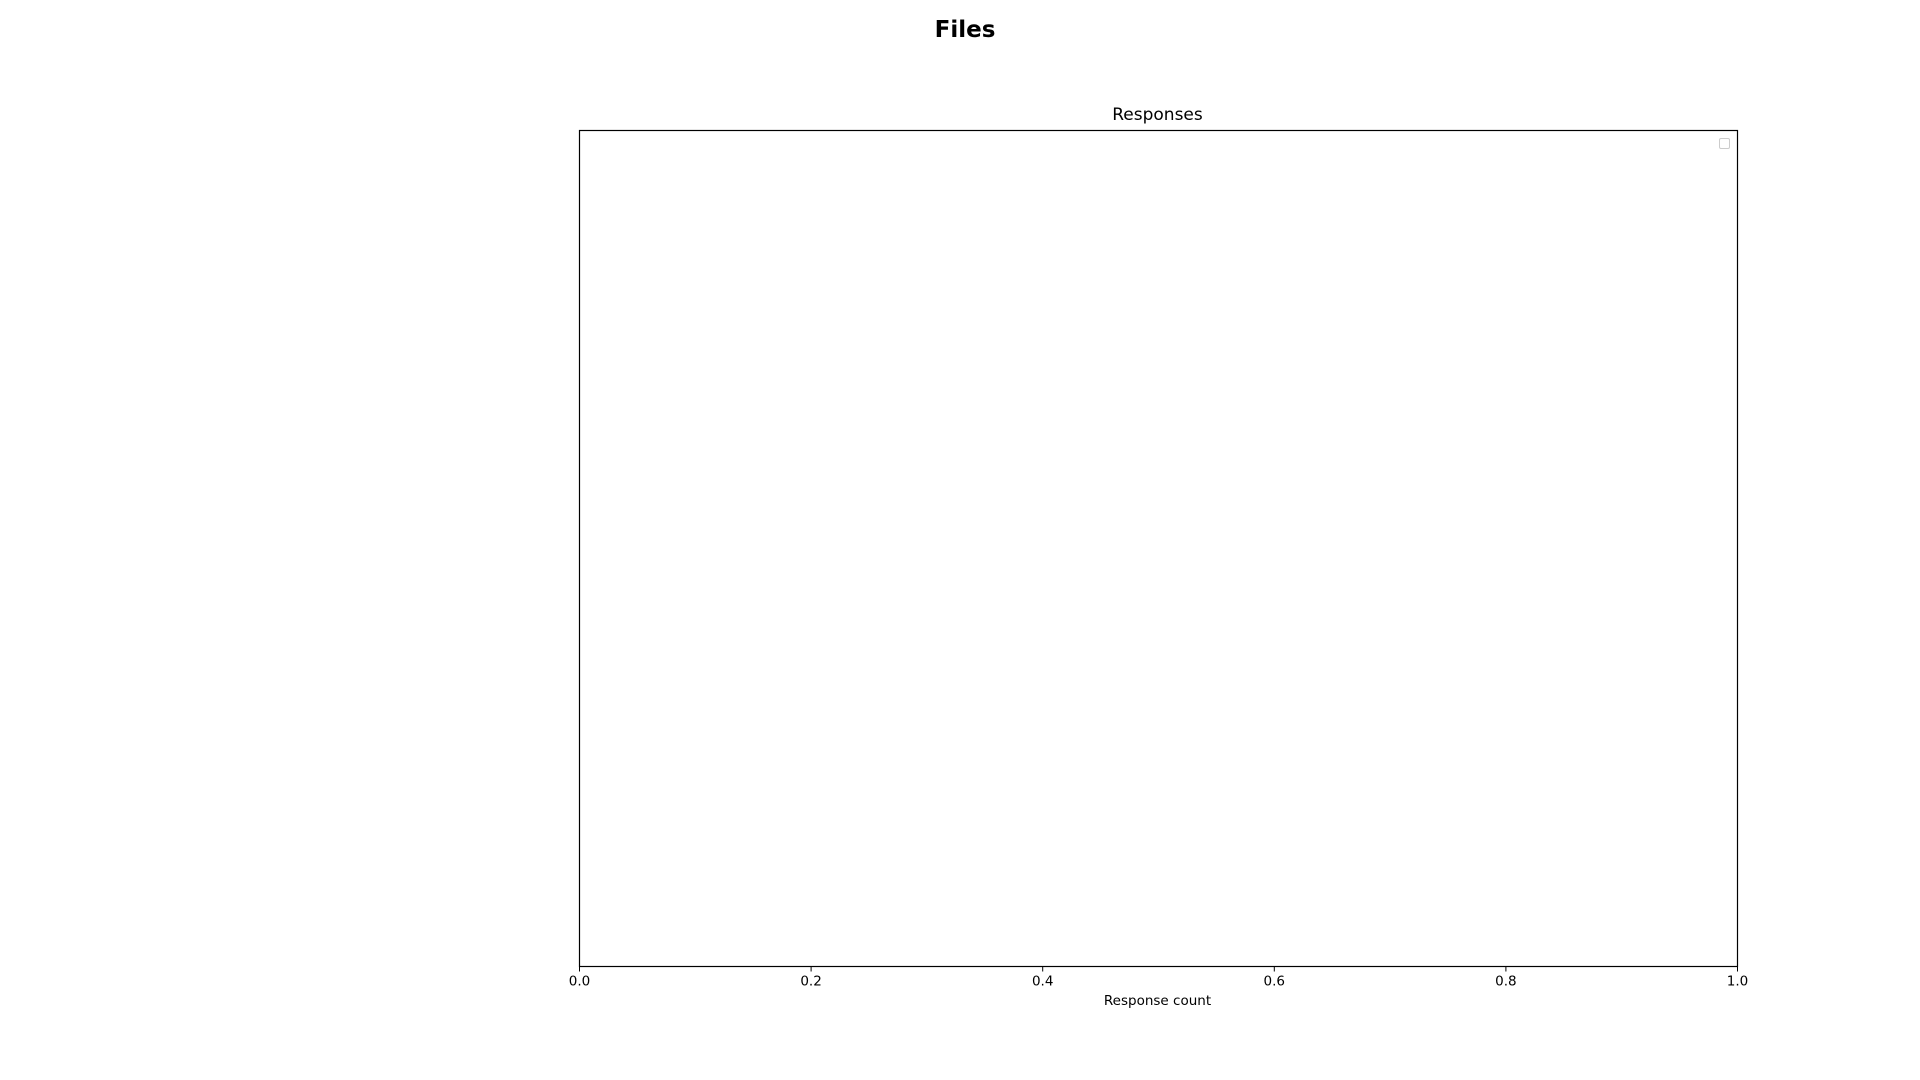 This screenshot has height=1080, width=1920. What do you see at coordinates (965, 30) in the screenshot?
I see `figure-title: Files` at bounding box center [965, 30].